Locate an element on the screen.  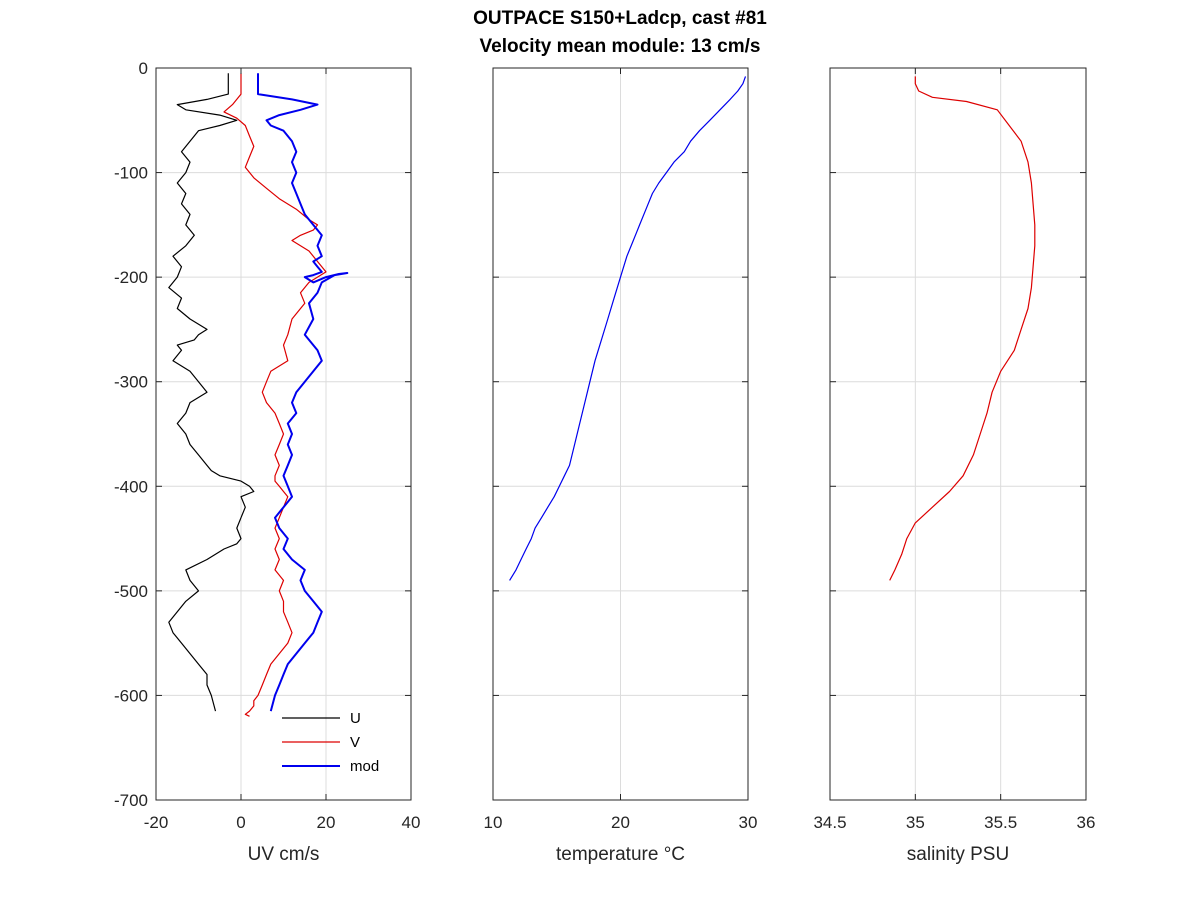
uv-legend-label-mod: mod is located at coordinates (364, 766).